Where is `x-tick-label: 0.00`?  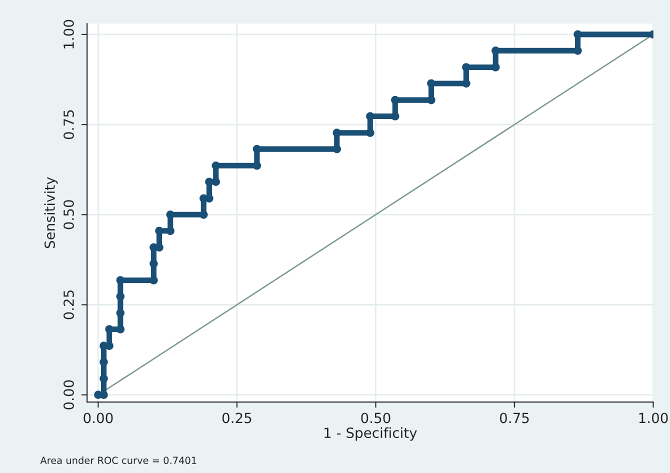 x-tick-label: 0.00 is located at coordinates (98, 418).